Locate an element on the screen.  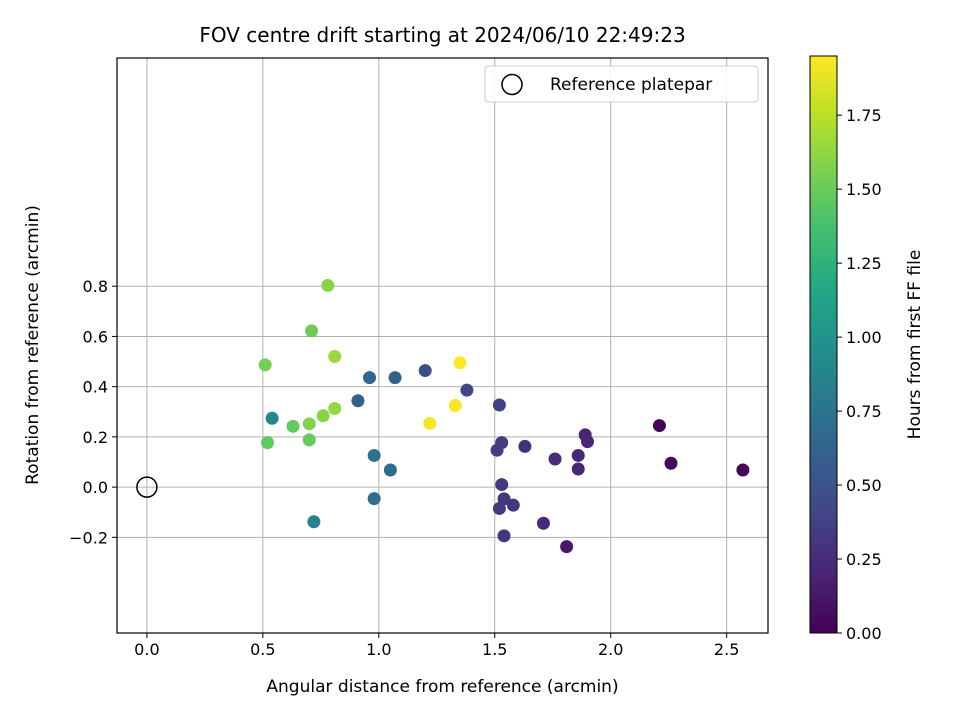
y-tick-label: −0.2 is located at coordinates (88, 537).